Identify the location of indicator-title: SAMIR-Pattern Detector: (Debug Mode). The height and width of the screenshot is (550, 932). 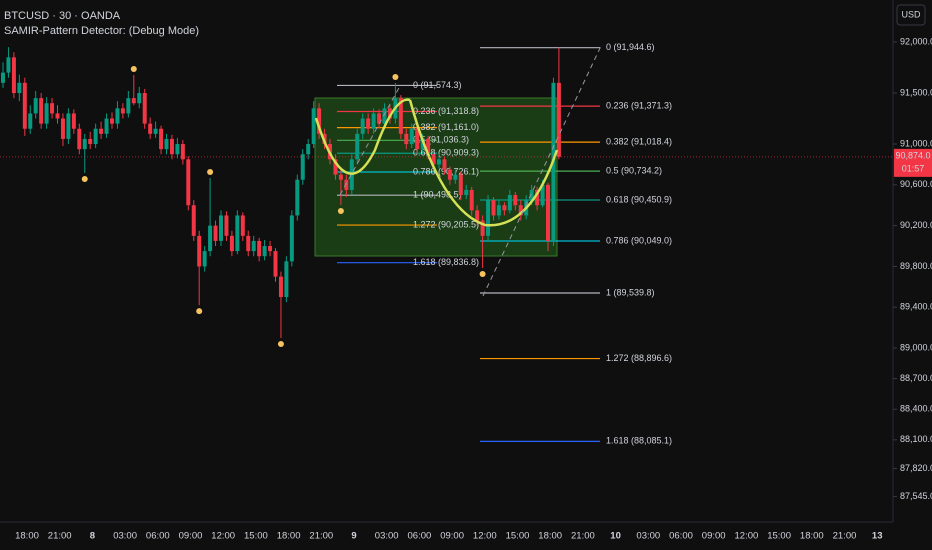
(101, 31).